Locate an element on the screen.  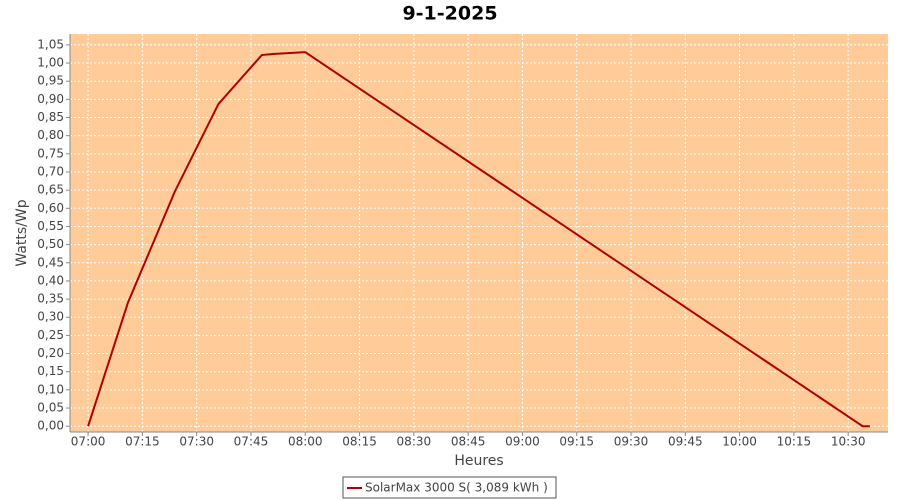
y-tick-label: 0,05 is located at coordinates (50, 408).